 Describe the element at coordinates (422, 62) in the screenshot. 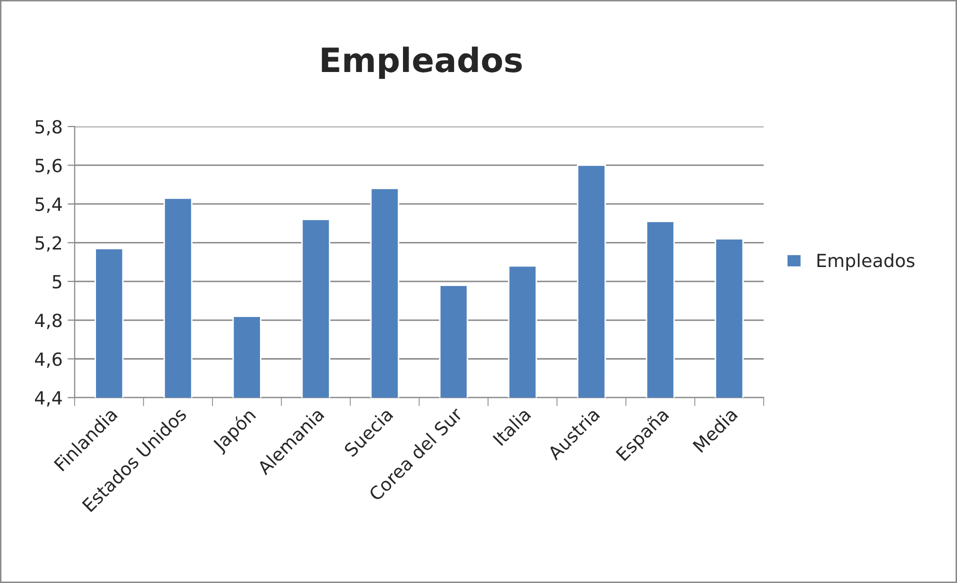

I see `chart-title: Empleados` at that location.